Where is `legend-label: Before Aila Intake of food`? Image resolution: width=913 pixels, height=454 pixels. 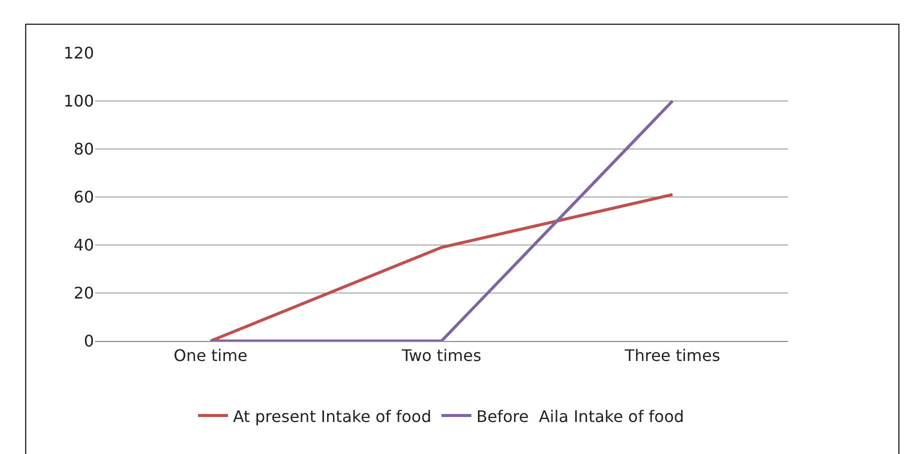
legend-label: Before Aila Intake of food is located at coordinates (580, 416).